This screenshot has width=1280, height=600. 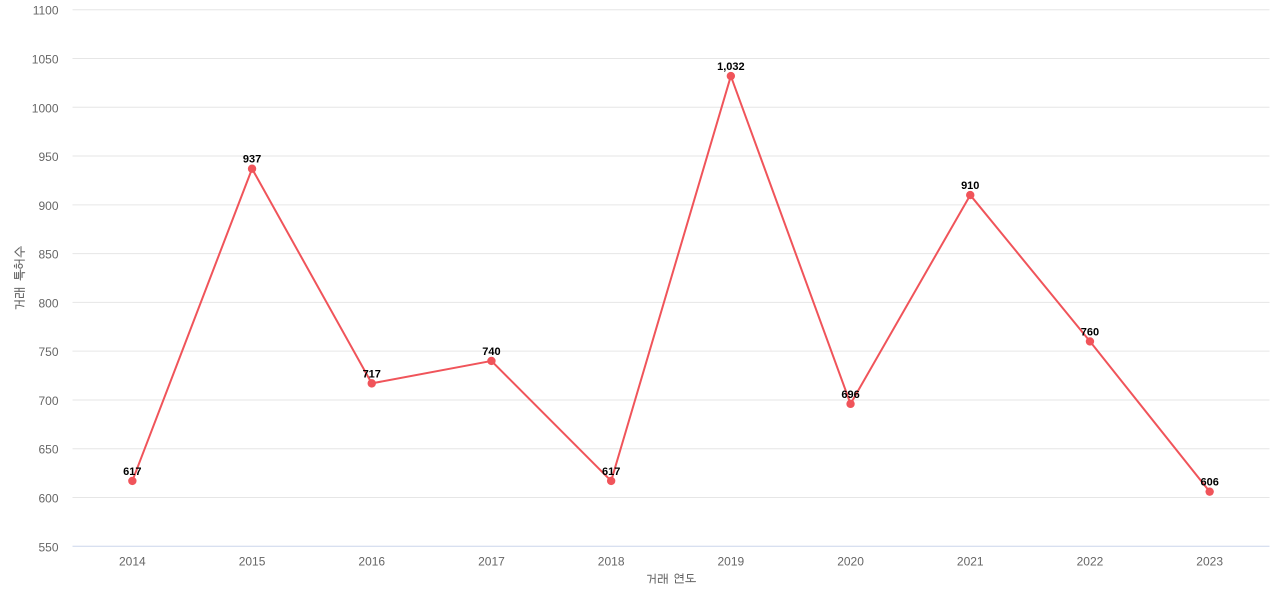 I want to click on svg-text: 937, so click(x=252, y=160).